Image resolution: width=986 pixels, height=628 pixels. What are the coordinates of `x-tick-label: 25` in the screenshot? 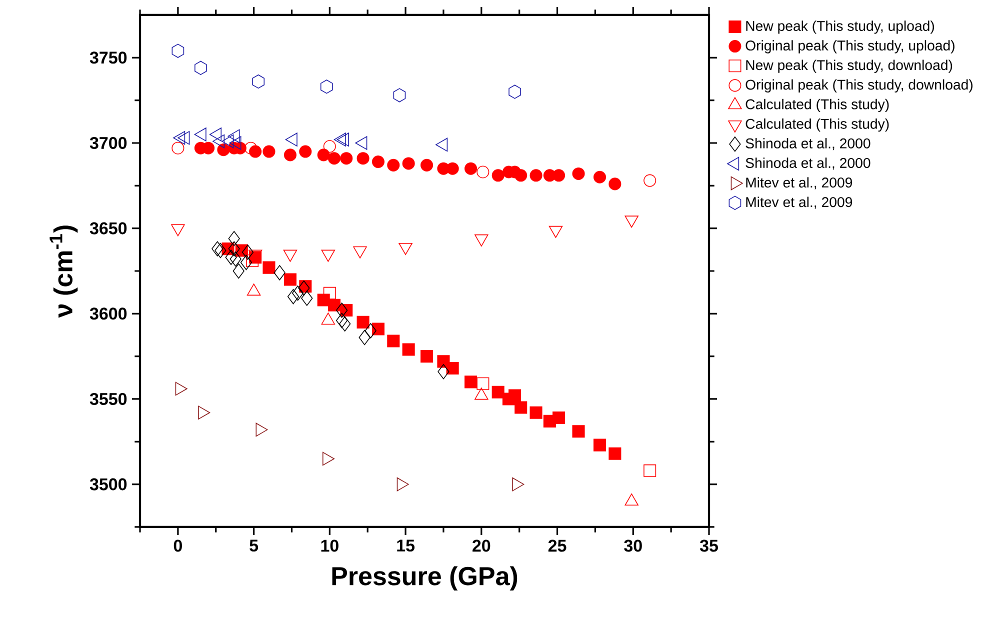 It's located at (557, 546).